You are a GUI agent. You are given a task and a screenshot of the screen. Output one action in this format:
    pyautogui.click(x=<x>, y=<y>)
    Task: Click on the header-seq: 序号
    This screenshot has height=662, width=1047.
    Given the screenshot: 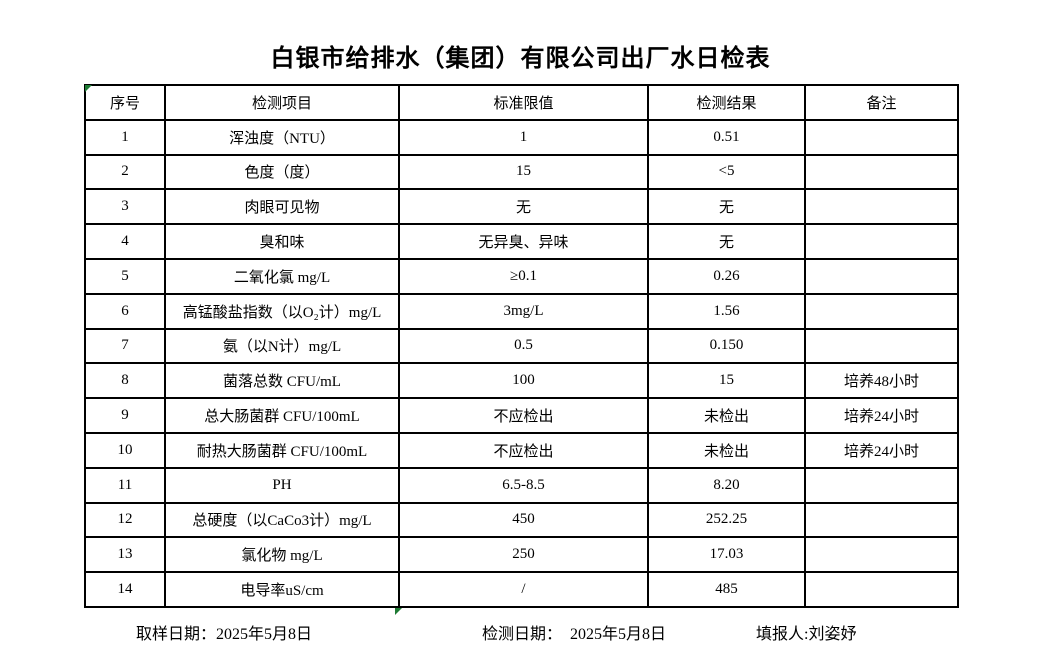 What is the action you would take?
    pyautogui.click(x=125, y=102)
    